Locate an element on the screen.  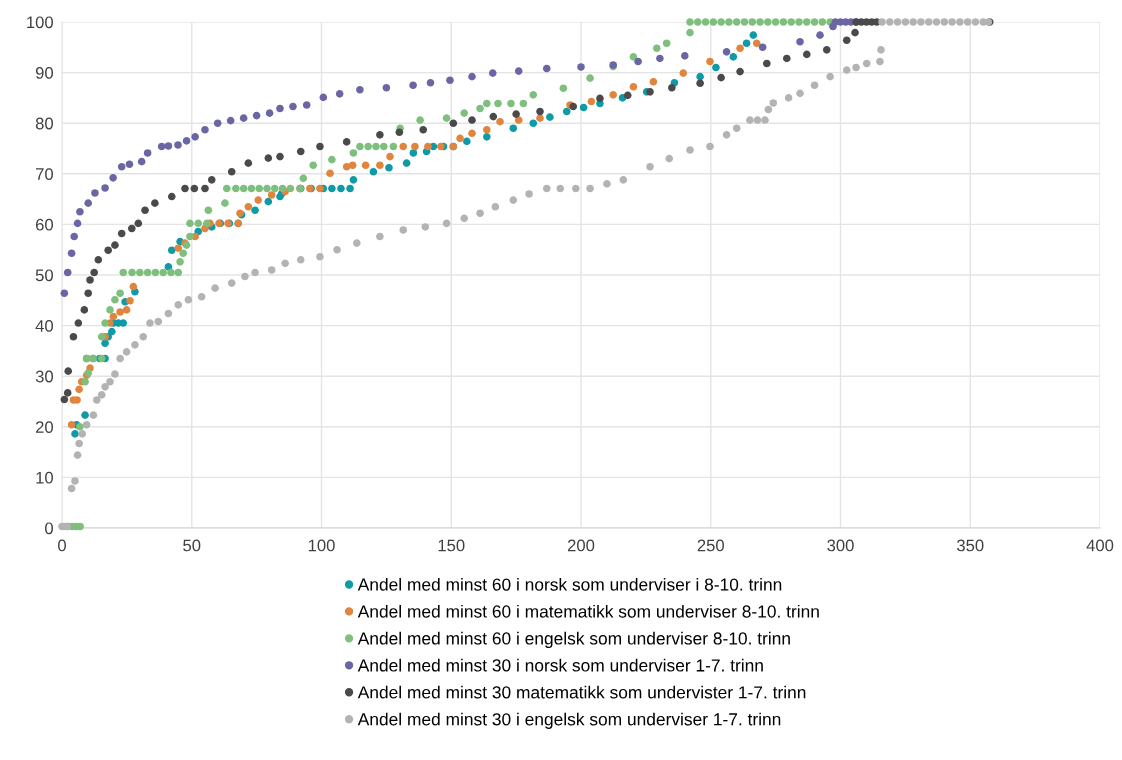
y-tick-label: 90 is located at coordinates (44, 73).